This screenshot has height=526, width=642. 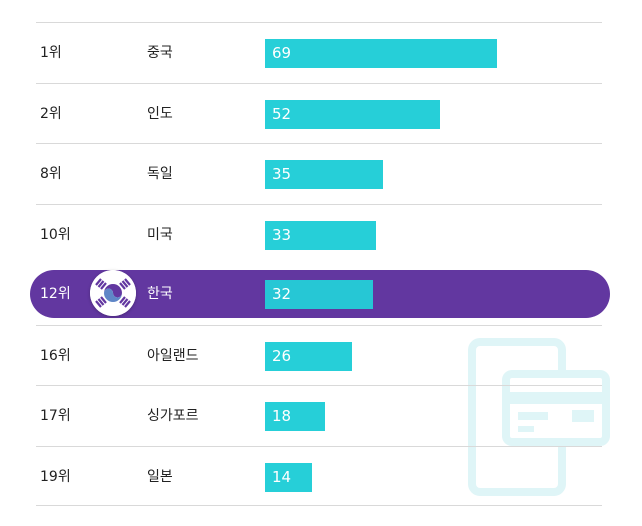 I want to click on rank-label: 2위, so click(x=51, y=113).